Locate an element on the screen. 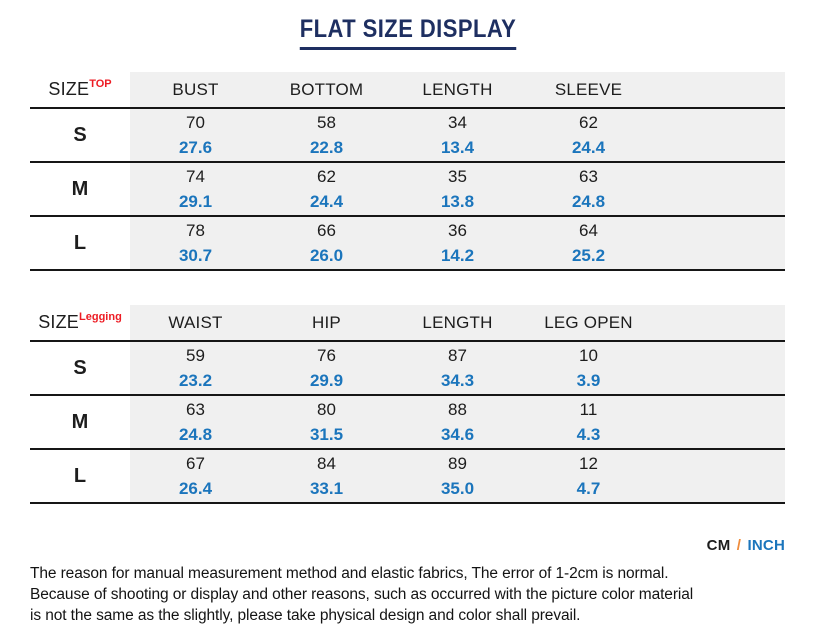 The width and height of the screenshot is (816, 642). cm-value: 36 is located at coordinates (457, 230).